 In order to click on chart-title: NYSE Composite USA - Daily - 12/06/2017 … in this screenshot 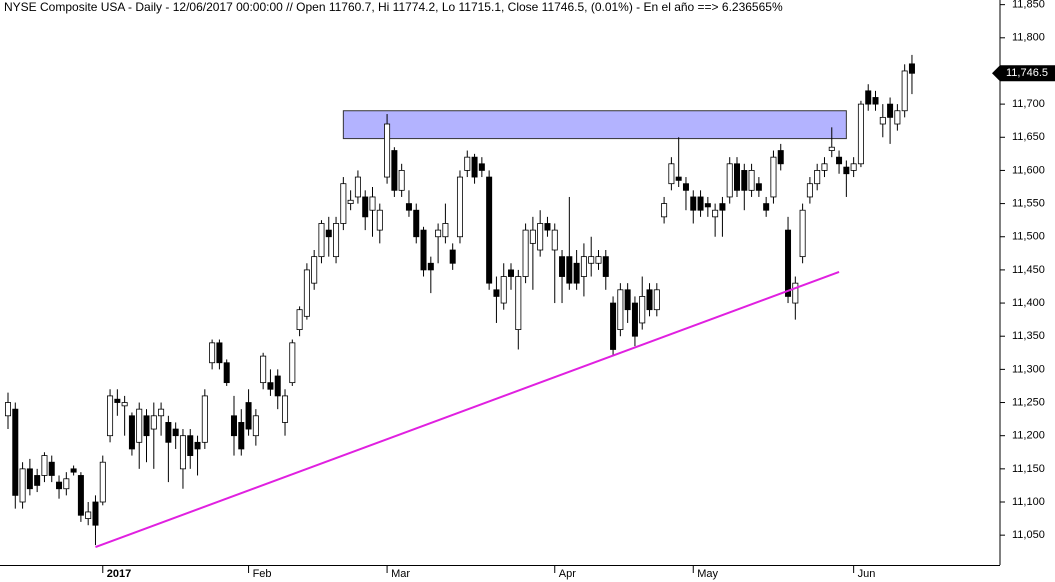, I will do `click(393, 7)`.